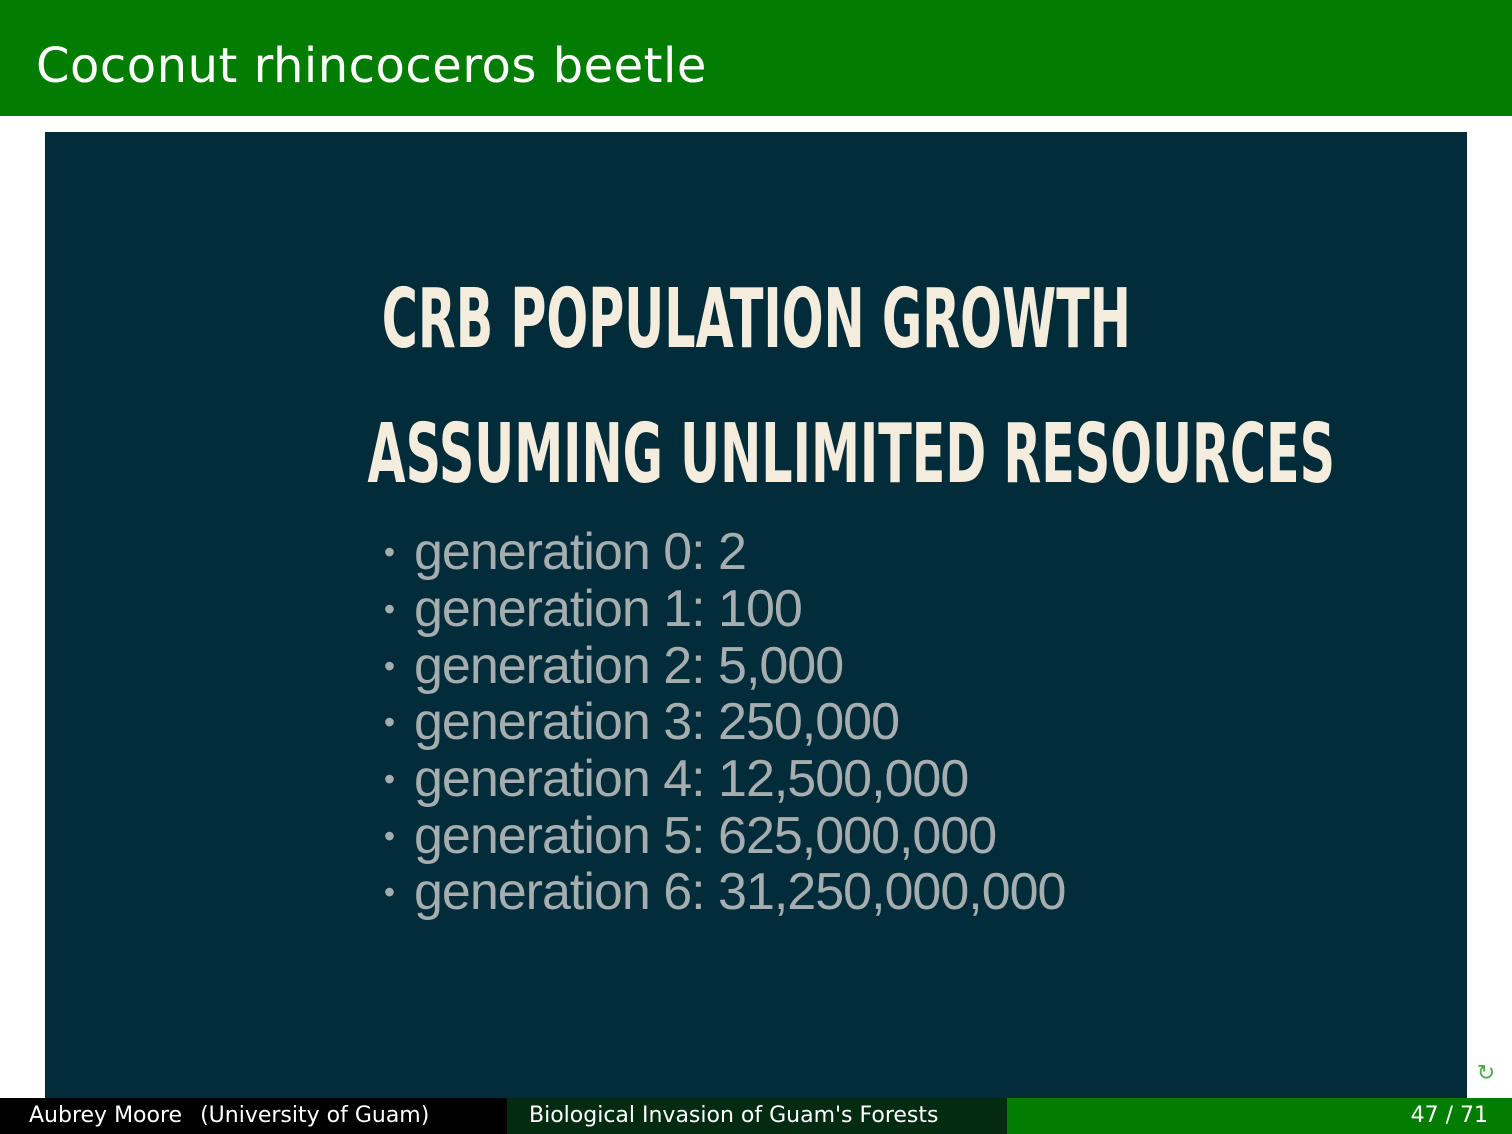 The width and height of the screenshot is (1512, 1134). What do you see at coordinates (106, 1115) in the screenshot?
I see `footer-author: Aubrey Moore` at bounding box center [106, 1115].